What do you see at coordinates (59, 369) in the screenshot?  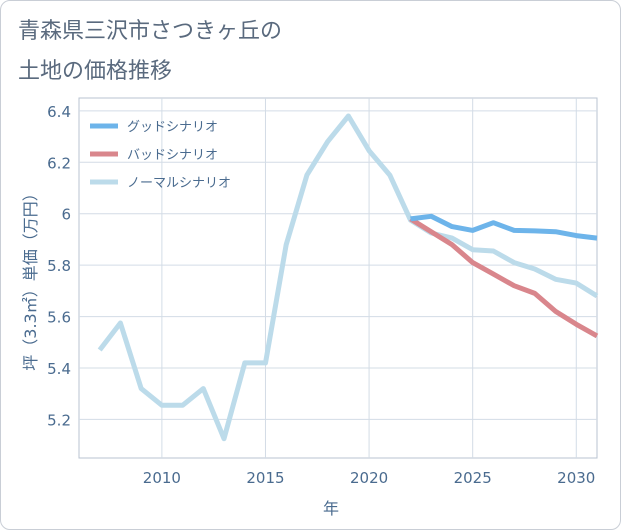 I see `y-tick-label: 5.4` at bounding box center [59, 369].